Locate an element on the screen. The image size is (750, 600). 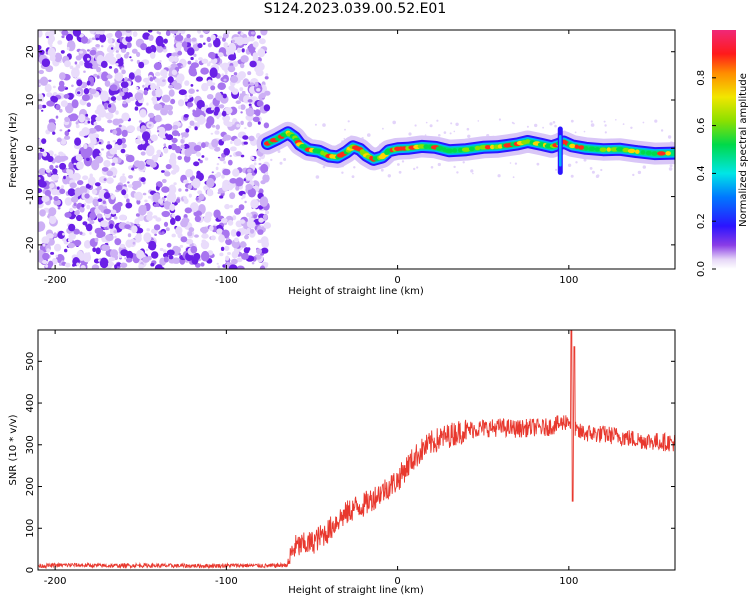
snr-x-tick-label: -200 is located at coordinates (55, 581).